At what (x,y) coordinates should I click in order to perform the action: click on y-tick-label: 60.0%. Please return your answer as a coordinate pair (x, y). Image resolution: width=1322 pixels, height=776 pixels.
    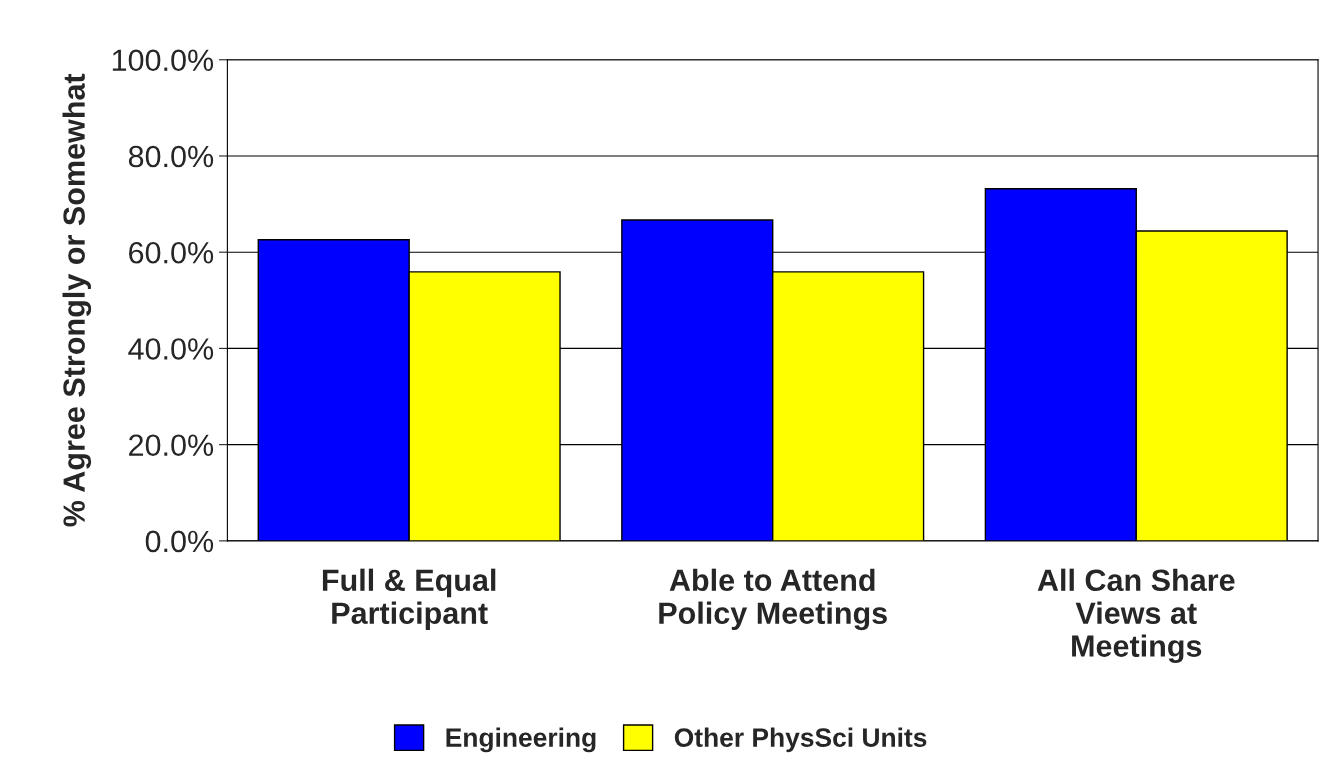
    Looking at the image, I should click on (171, 252).